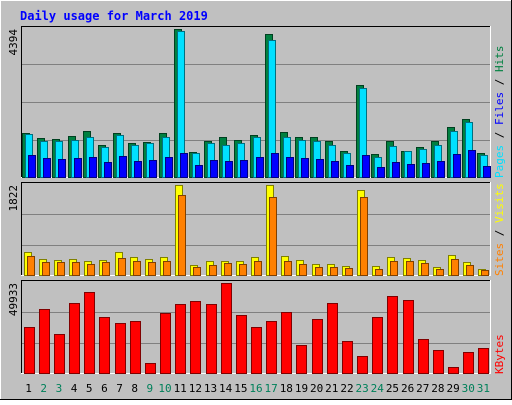  What do you see at coordinates (316, 388) in the screenshot?
I see `x-tick-label-day-20: 20` at bounding box center [316, 388].